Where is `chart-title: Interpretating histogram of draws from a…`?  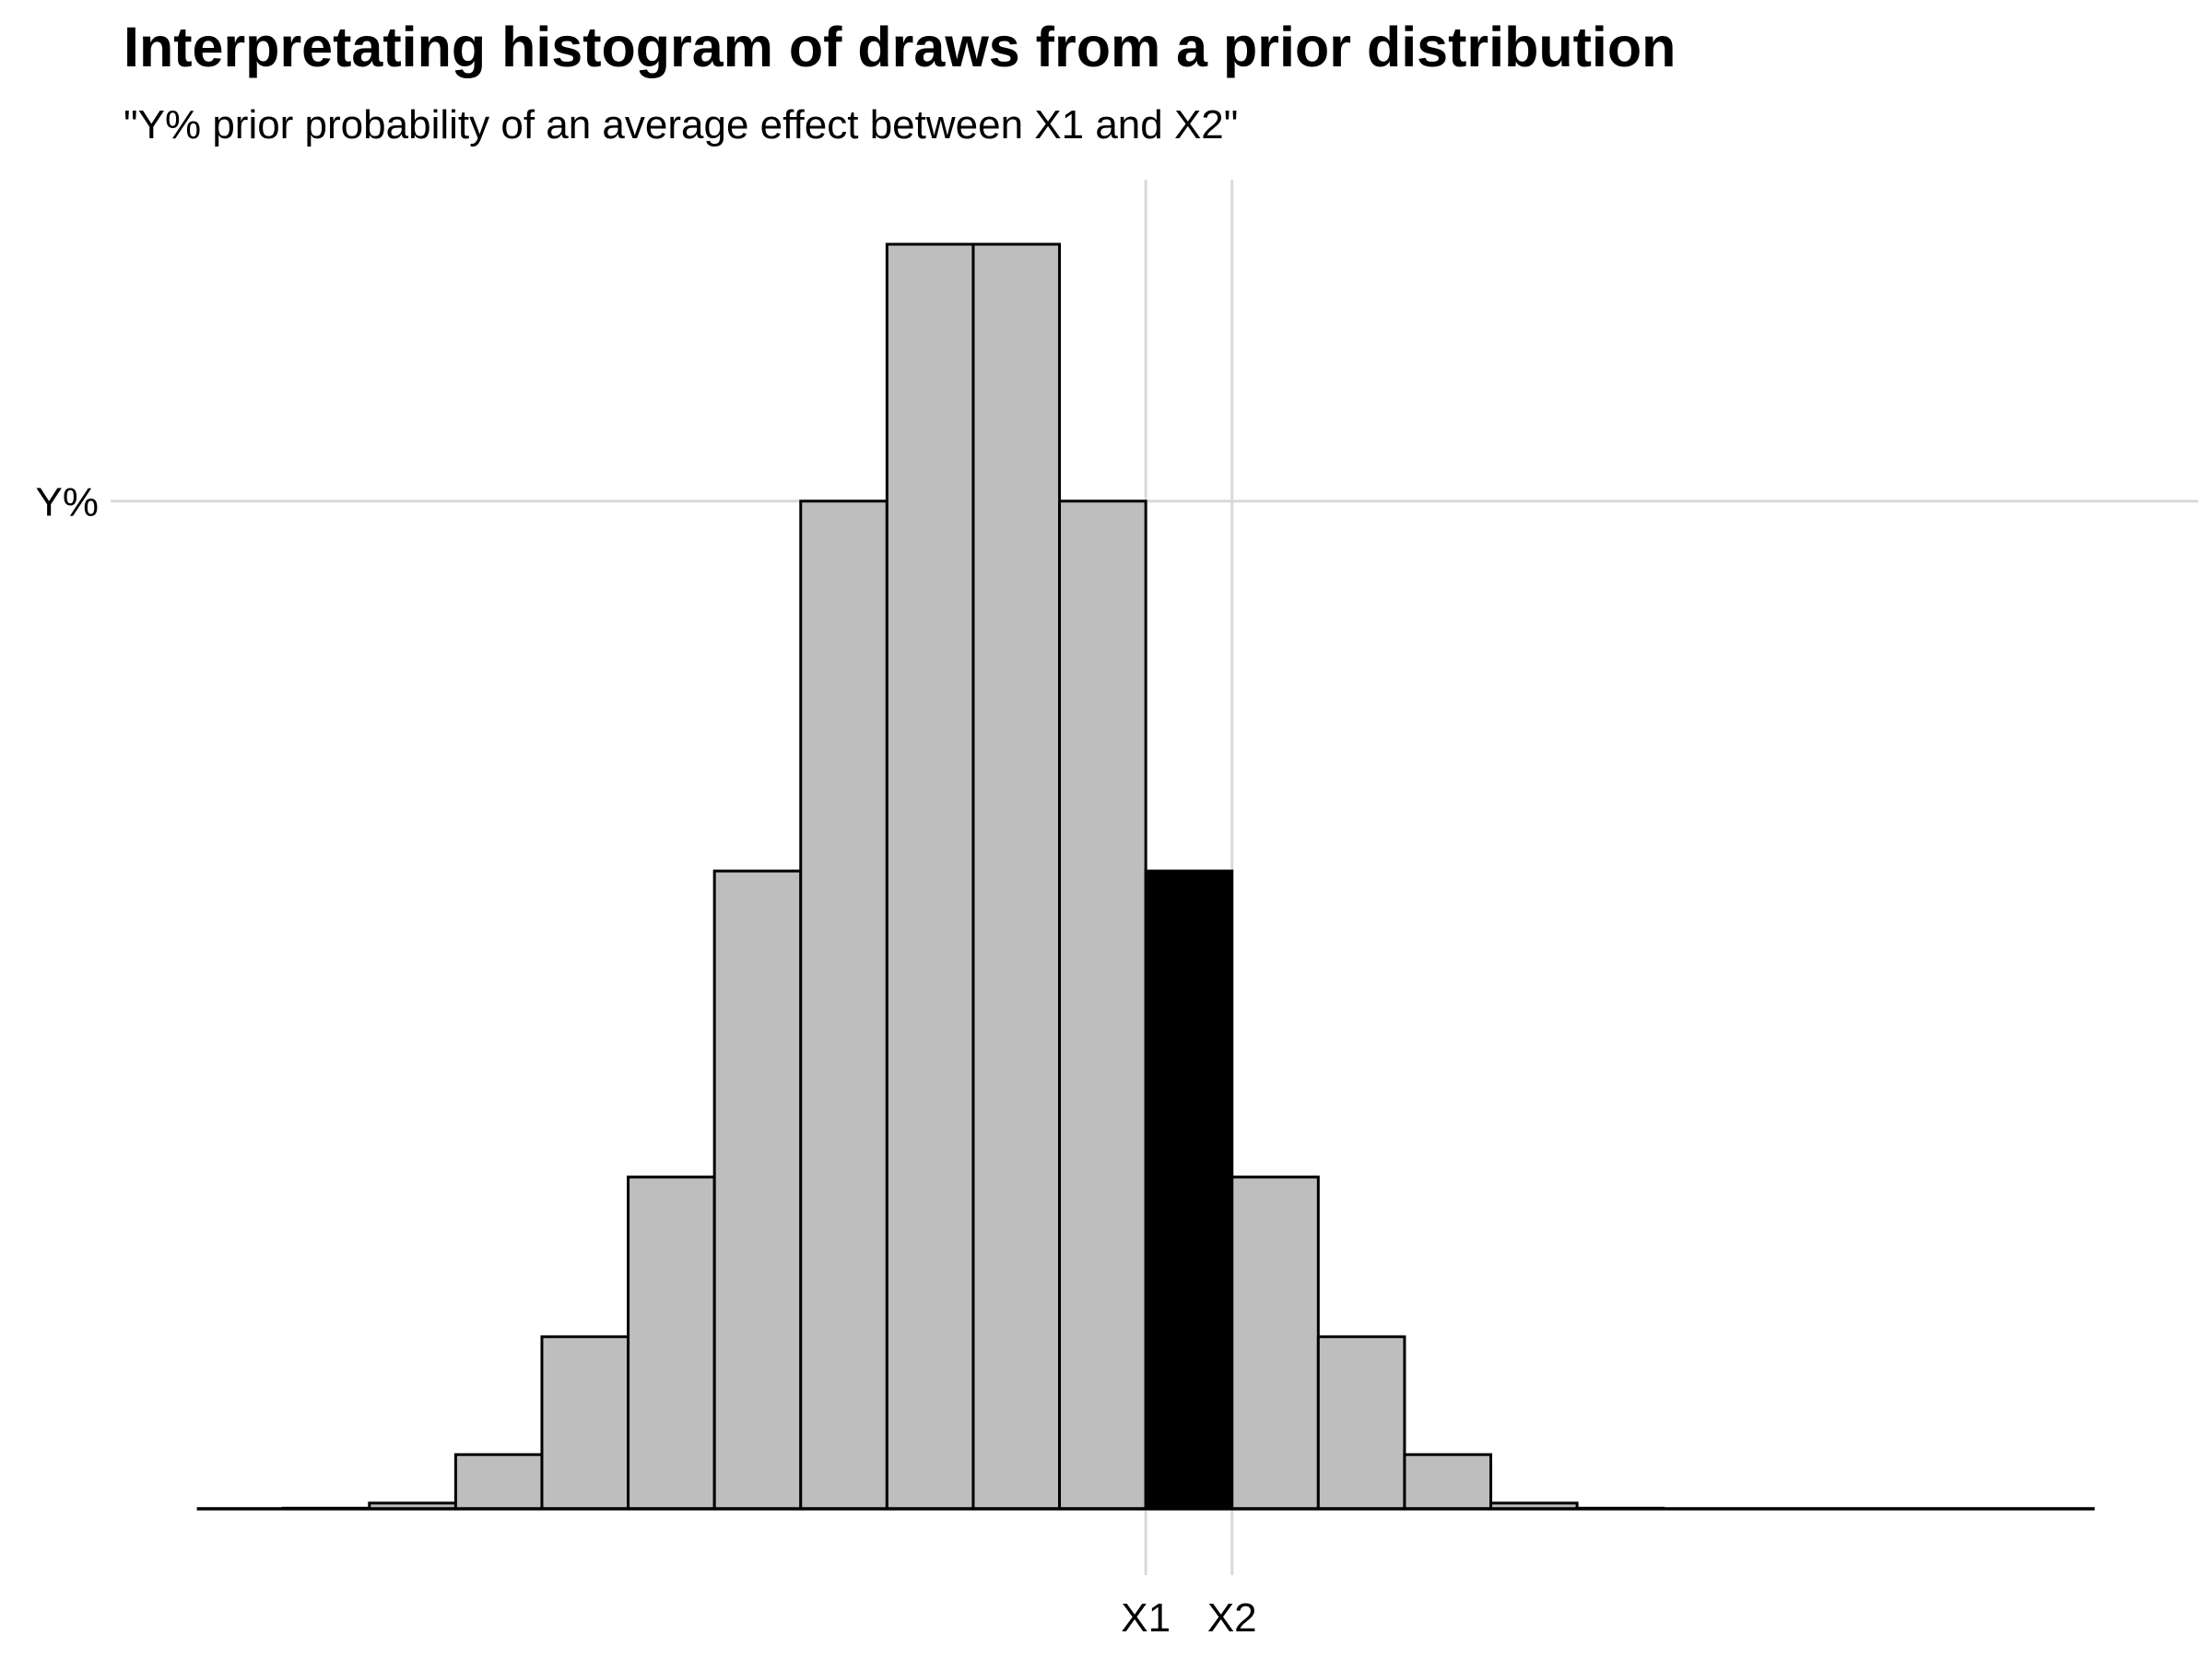 chart-title: Interpretating histogram of draws from a… is located at coordinates (900, 47).